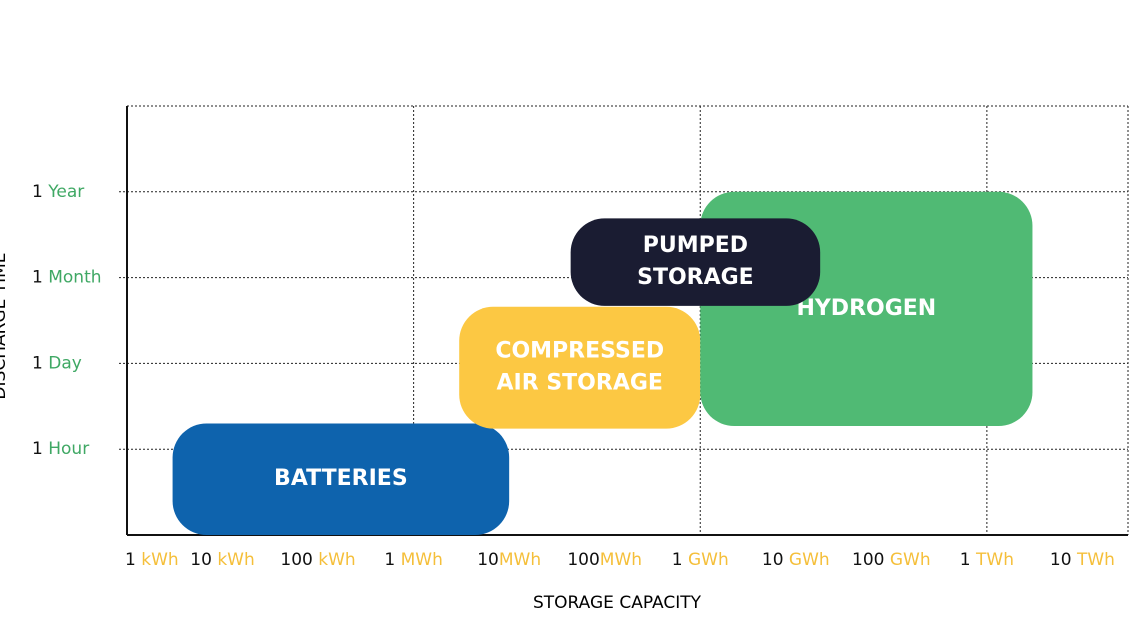 The height and width of the screenshot is (641, 1140). What do you see at coordinates (695, 245) in the screenshot?
I see `range-label: PUMPED` at bounding box center [695, 245].